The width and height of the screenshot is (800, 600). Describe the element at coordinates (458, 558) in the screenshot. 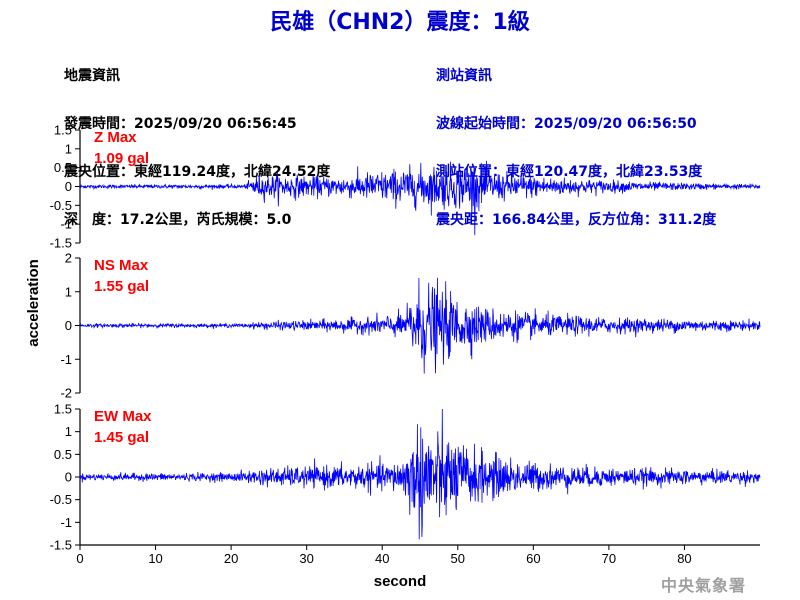

I see `x-tick-label: 50` at that location.